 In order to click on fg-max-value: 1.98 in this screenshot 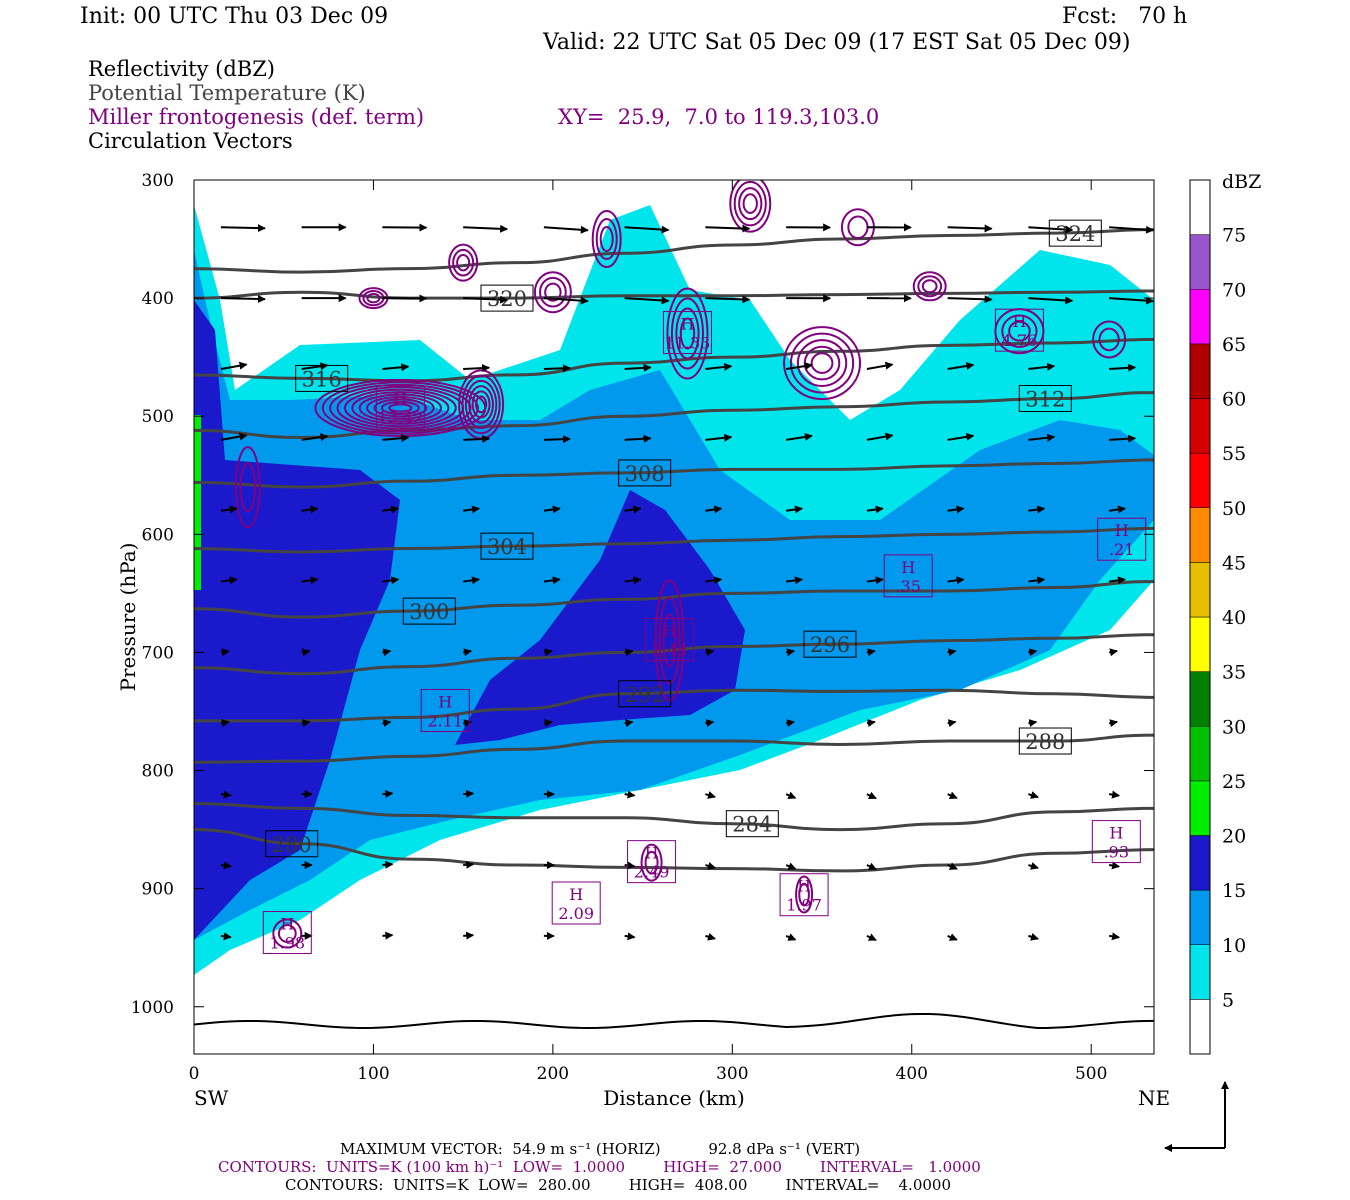, I will do `click(287, 943)`.